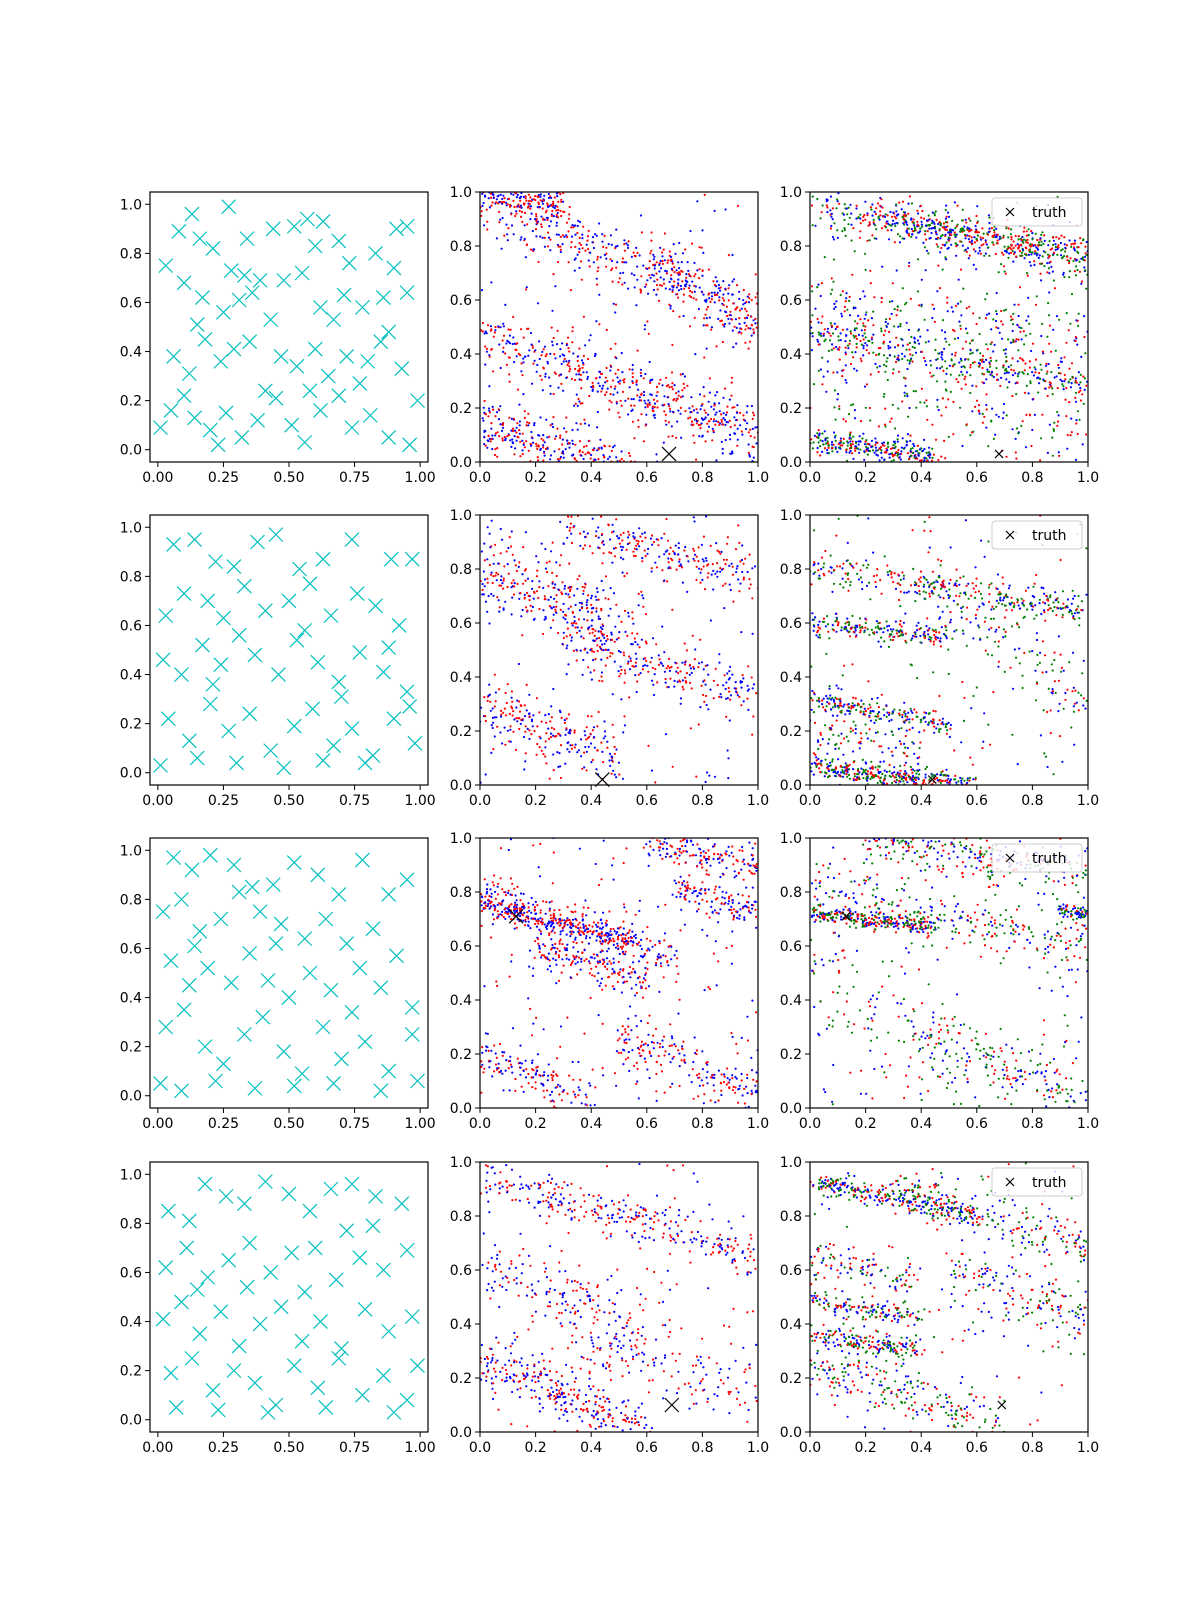  What do you see at coordinates (131, 676) in the screenshot?
I see `y-tick-label: 0.4` at bounding box center [131, 676].